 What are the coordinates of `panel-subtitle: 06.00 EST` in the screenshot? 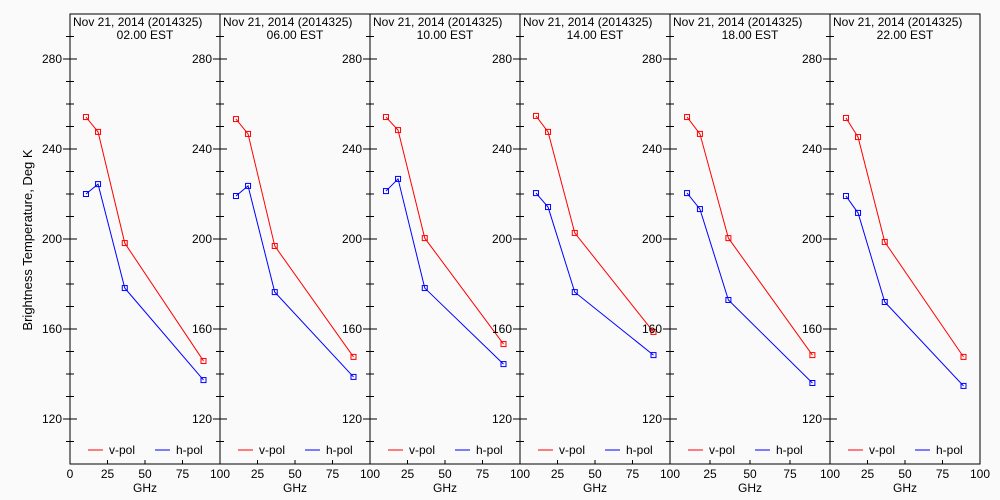 It's located at (295, 35).